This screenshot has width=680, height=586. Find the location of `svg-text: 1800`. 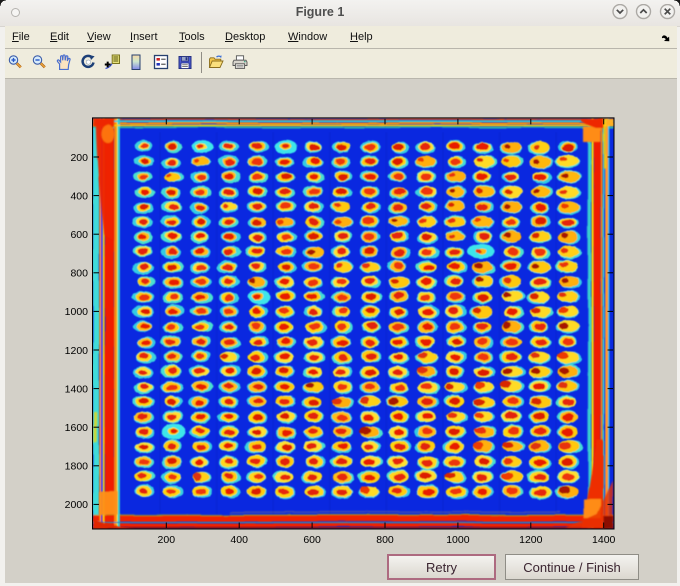

svg-text: 1800 is located at coordinates (77, 467).